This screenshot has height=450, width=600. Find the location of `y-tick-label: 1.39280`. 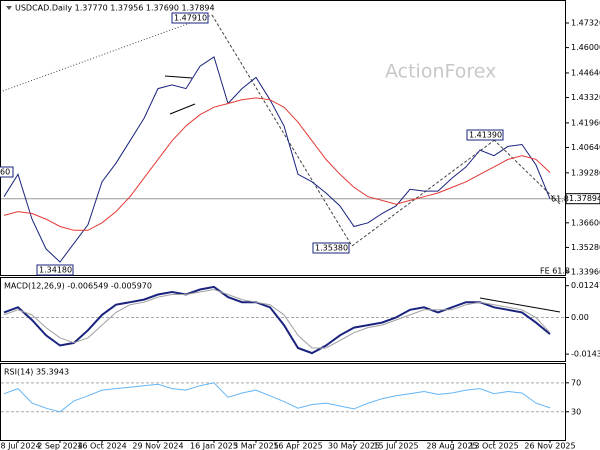

y-tick-label: 1.39280 is located at coordinates (585, 172).